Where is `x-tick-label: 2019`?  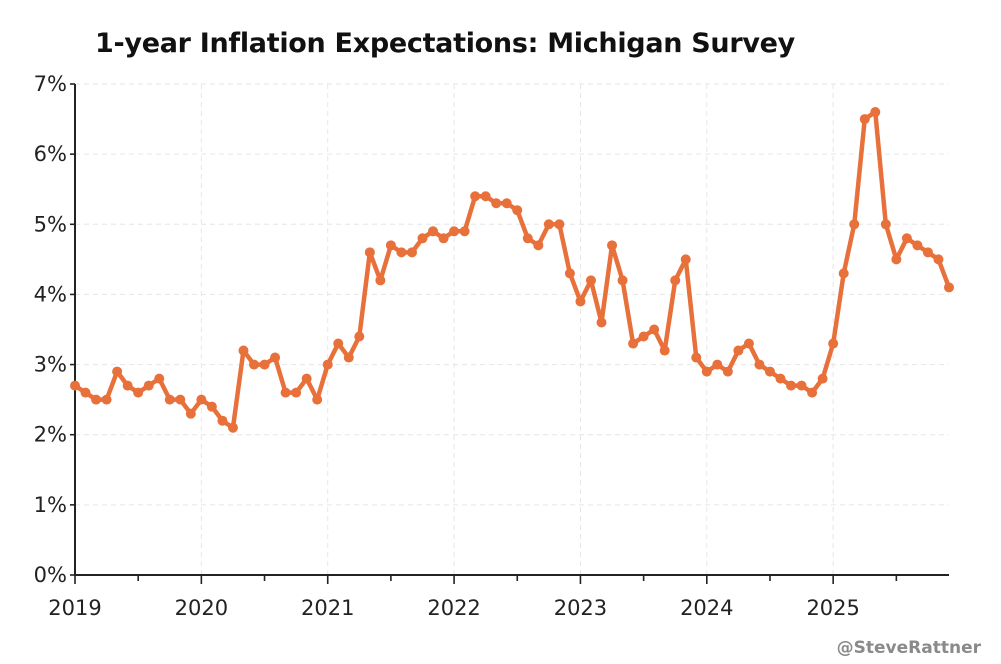
x-tick-label: 2019 is located at coordinates (74, 608).